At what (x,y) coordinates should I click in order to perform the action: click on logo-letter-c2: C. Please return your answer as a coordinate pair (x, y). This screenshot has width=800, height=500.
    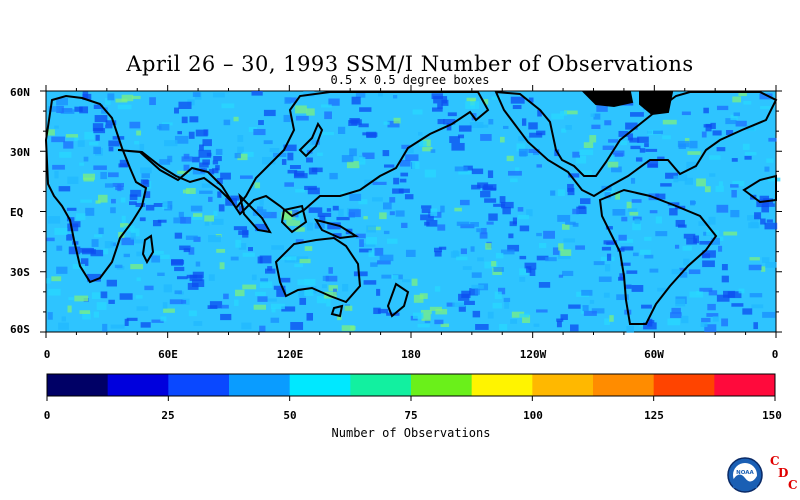
    Looking at the image, I should click on (793, 485).